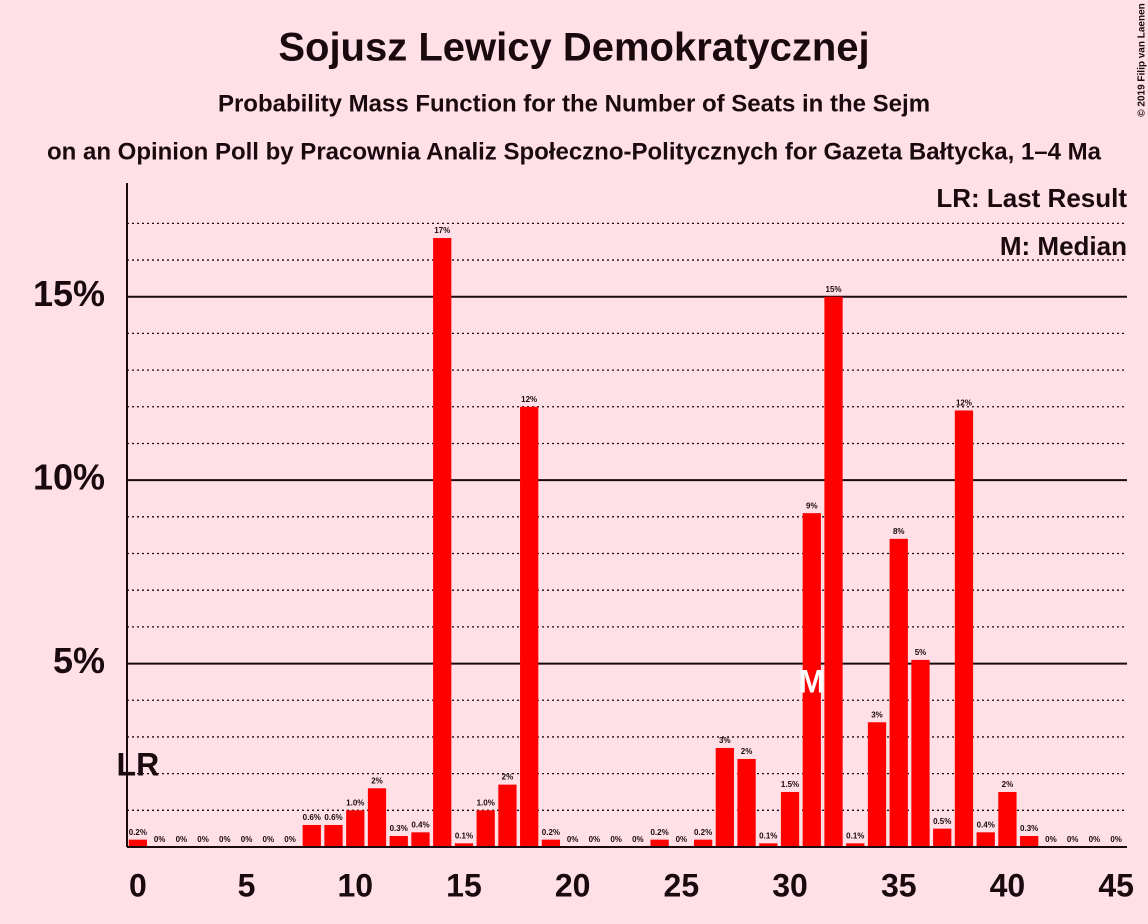 The width and height of the screenshot is (1148, 924). I want to click on x-tick-label: 45, so click(1116, 885).